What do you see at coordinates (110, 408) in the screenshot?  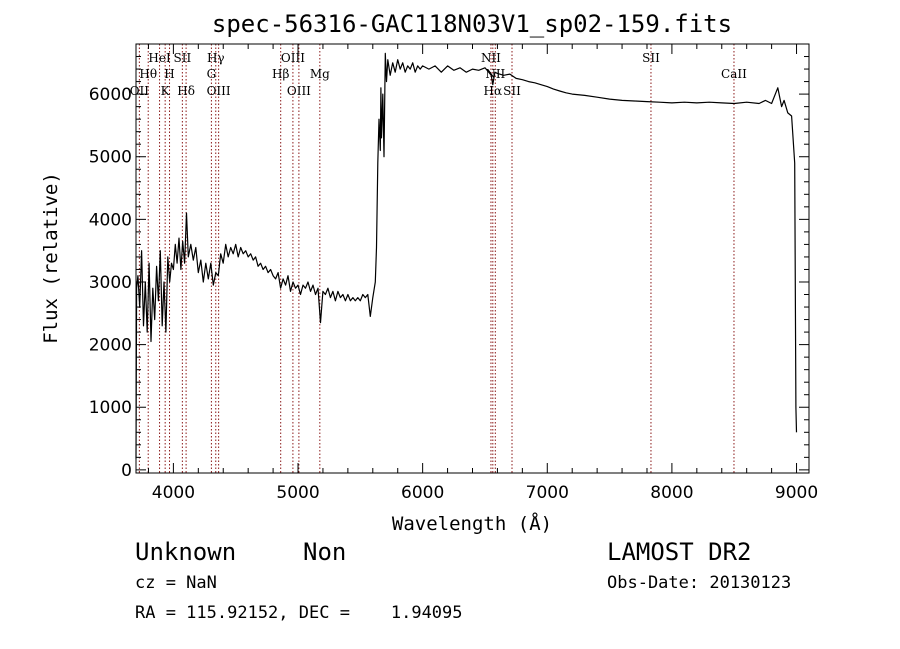 I see `y-tick-label: 1000` at bounding box center [110, 408].